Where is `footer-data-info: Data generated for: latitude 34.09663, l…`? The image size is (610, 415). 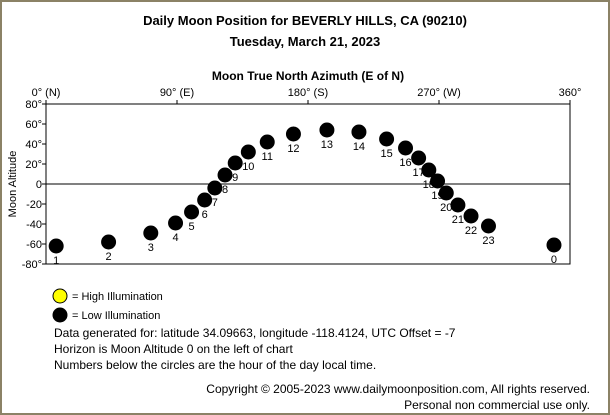 footer-data-info: Data generated for: latitude 34.09663, l… is located at coordinates (255, 333).